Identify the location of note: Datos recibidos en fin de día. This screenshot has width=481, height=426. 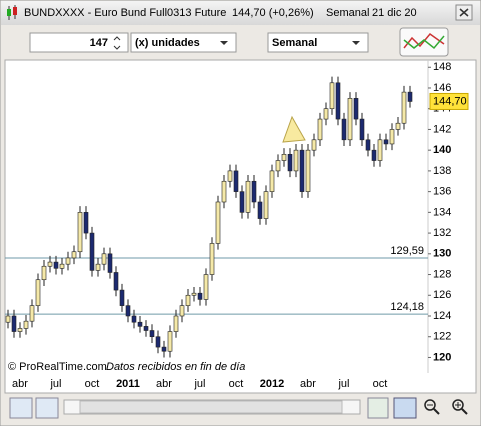
(175, 367).